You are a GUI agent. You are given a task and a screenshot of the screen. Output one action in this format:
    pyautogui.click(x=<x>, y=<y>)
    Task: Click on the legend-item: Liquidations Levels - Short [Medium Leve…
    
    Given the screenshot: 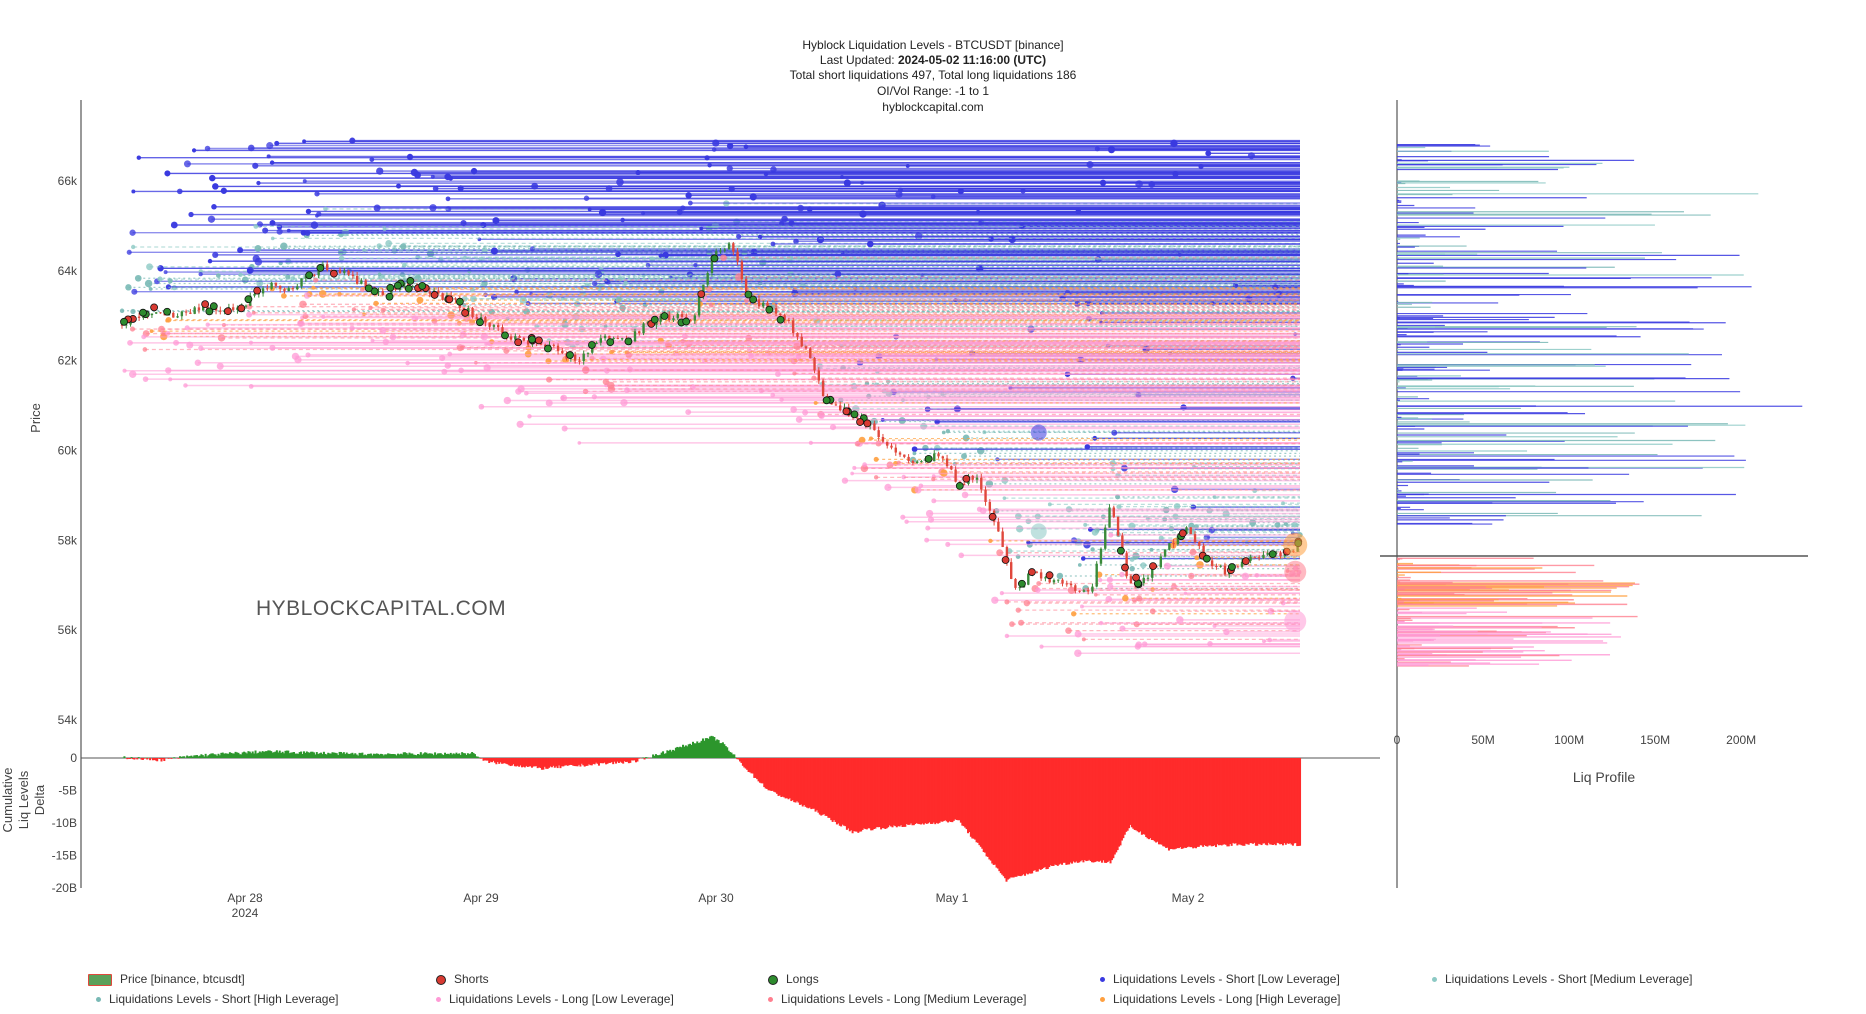 What is the action you would take?
    pyautogui.click(x=1558, y=979)
    